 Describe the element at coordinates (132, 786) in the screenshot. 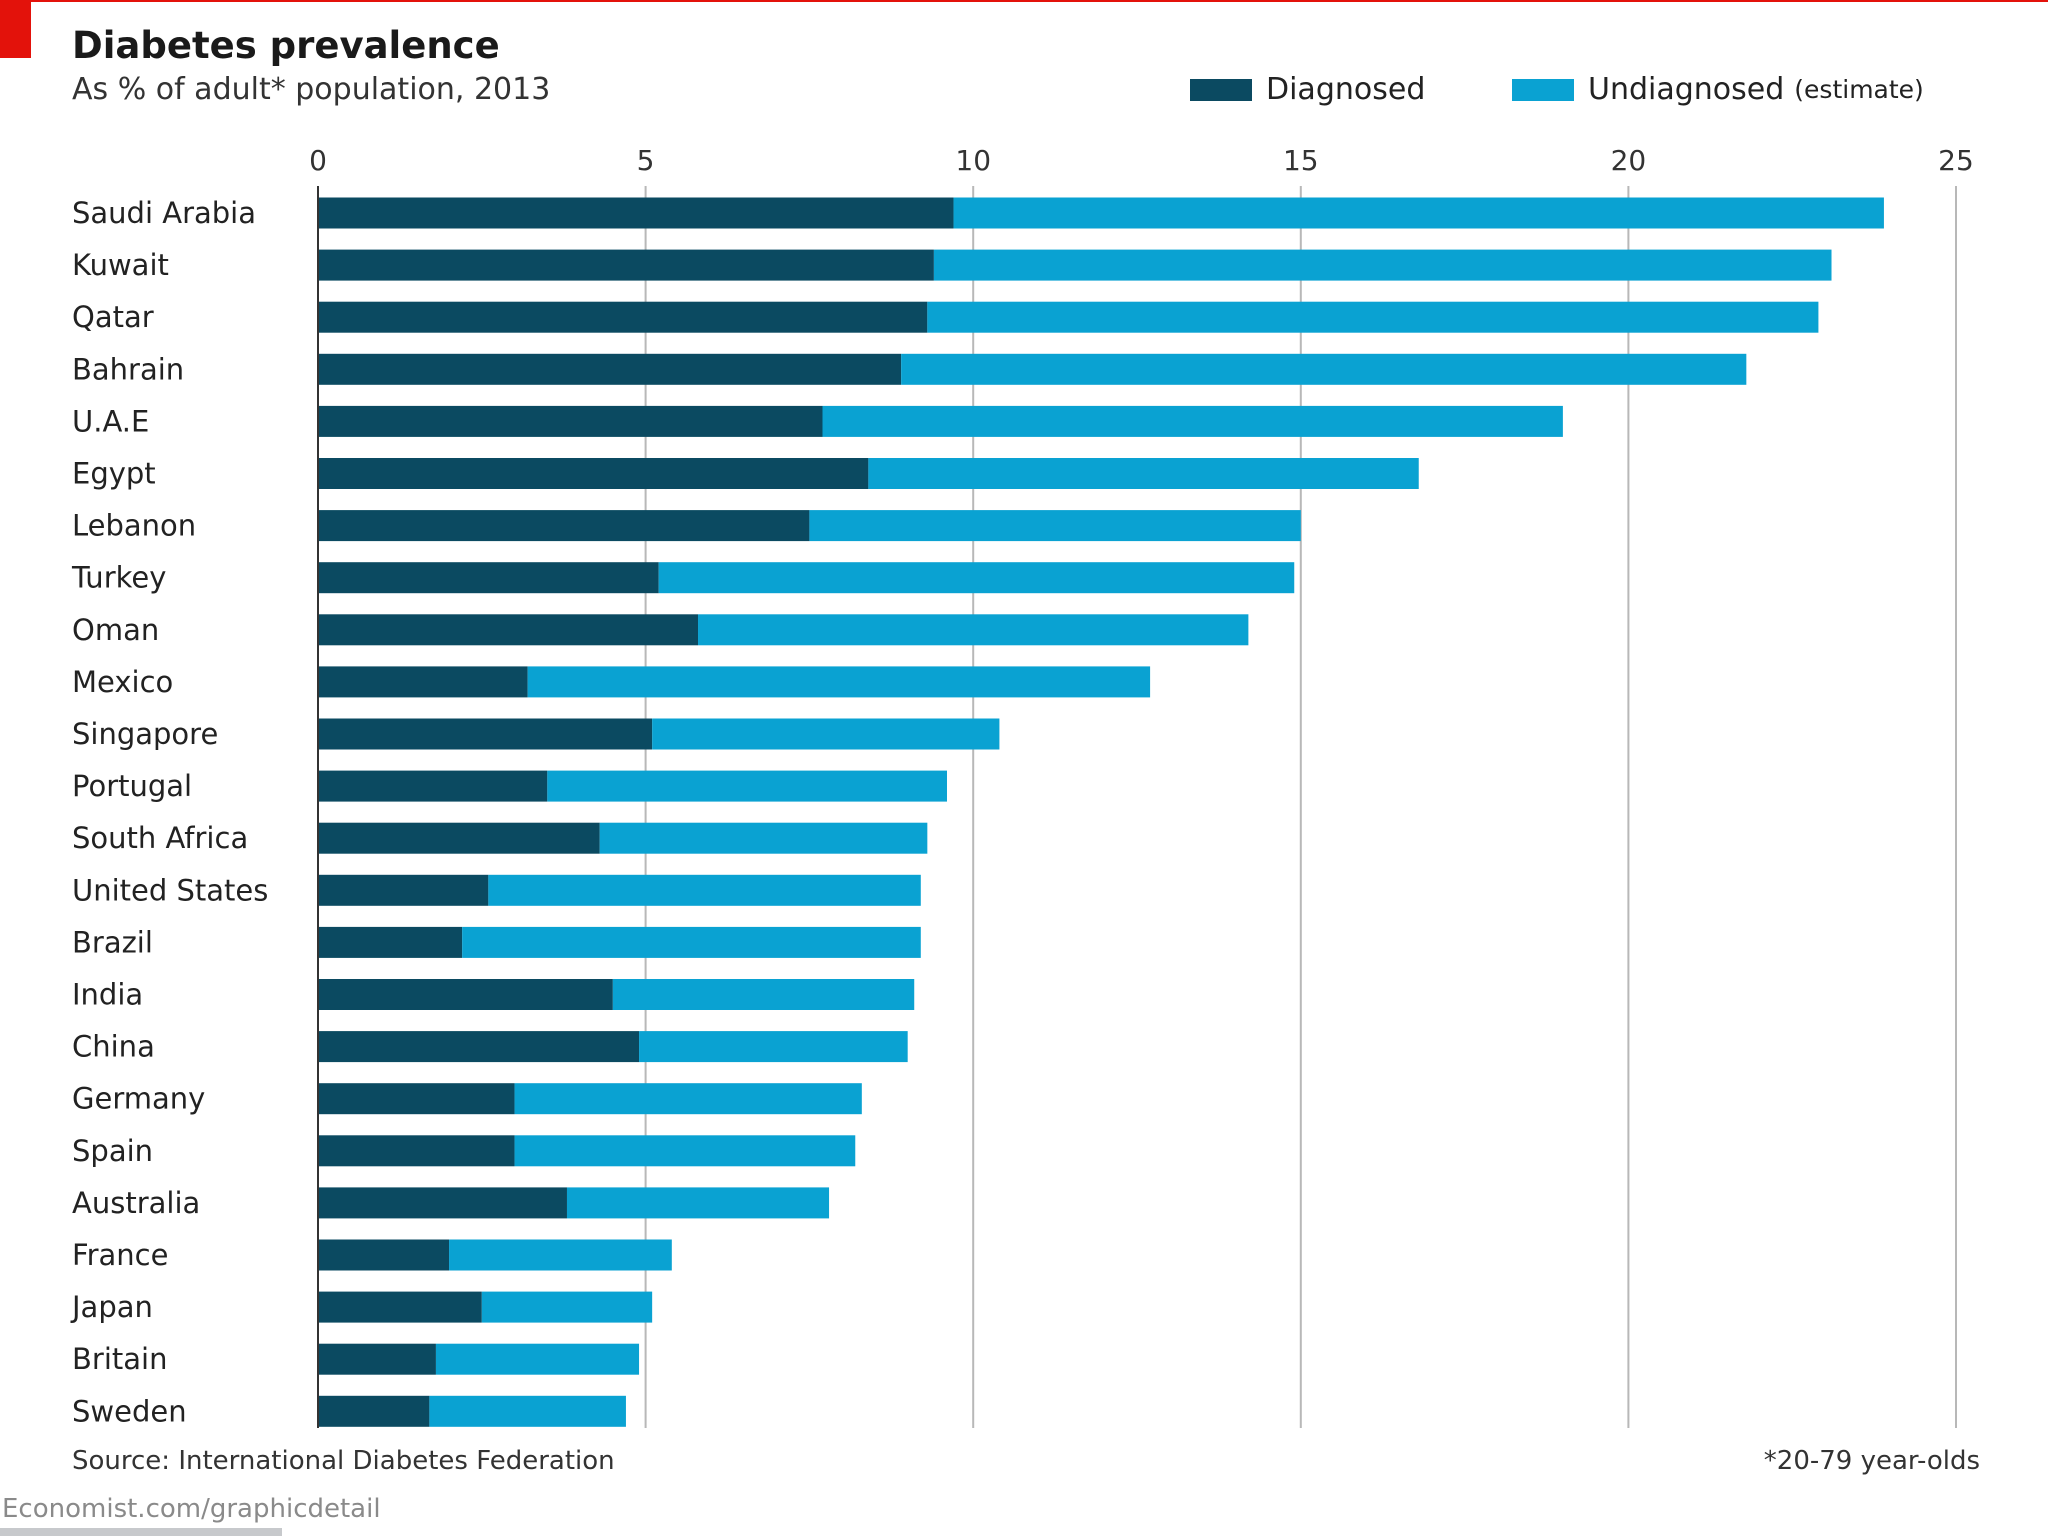

I see `category-label: Portugal` at that location.